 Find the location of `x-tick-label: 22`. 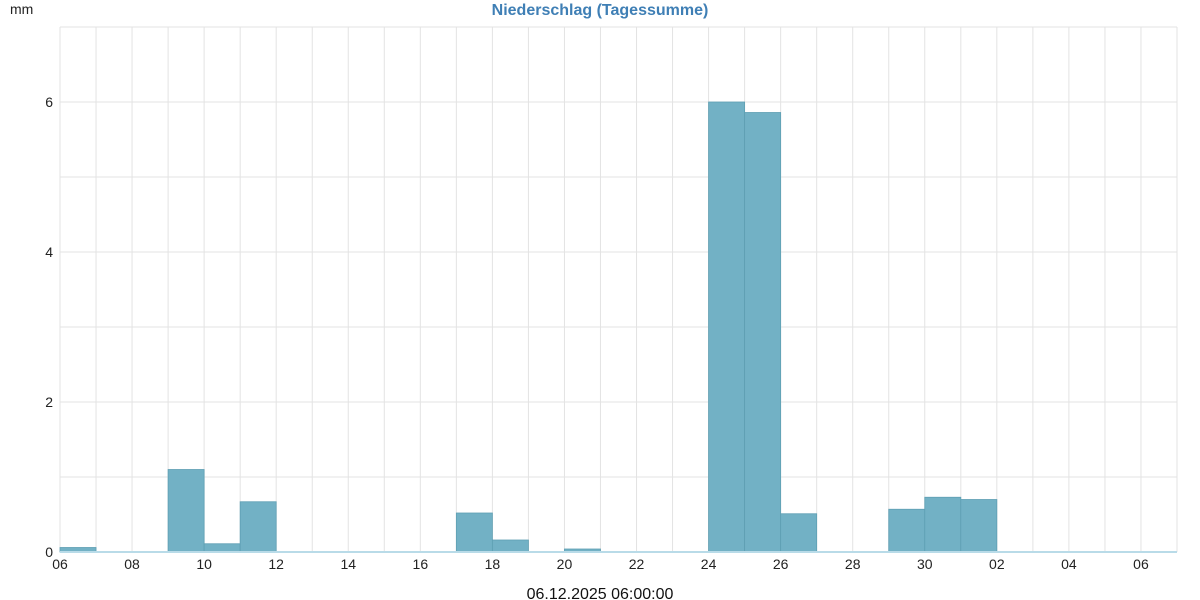

x-tick-label: 22 is located at coordinates (637, 564).